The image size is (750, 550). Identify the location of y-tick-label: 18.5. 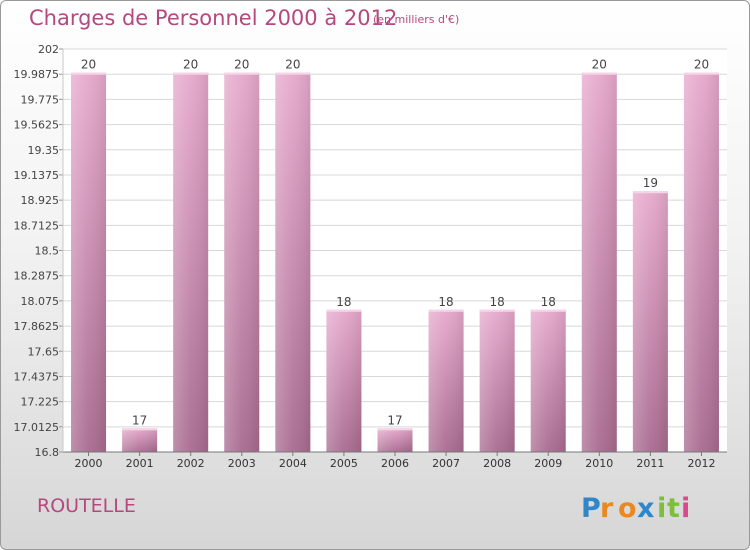
(47, 251).